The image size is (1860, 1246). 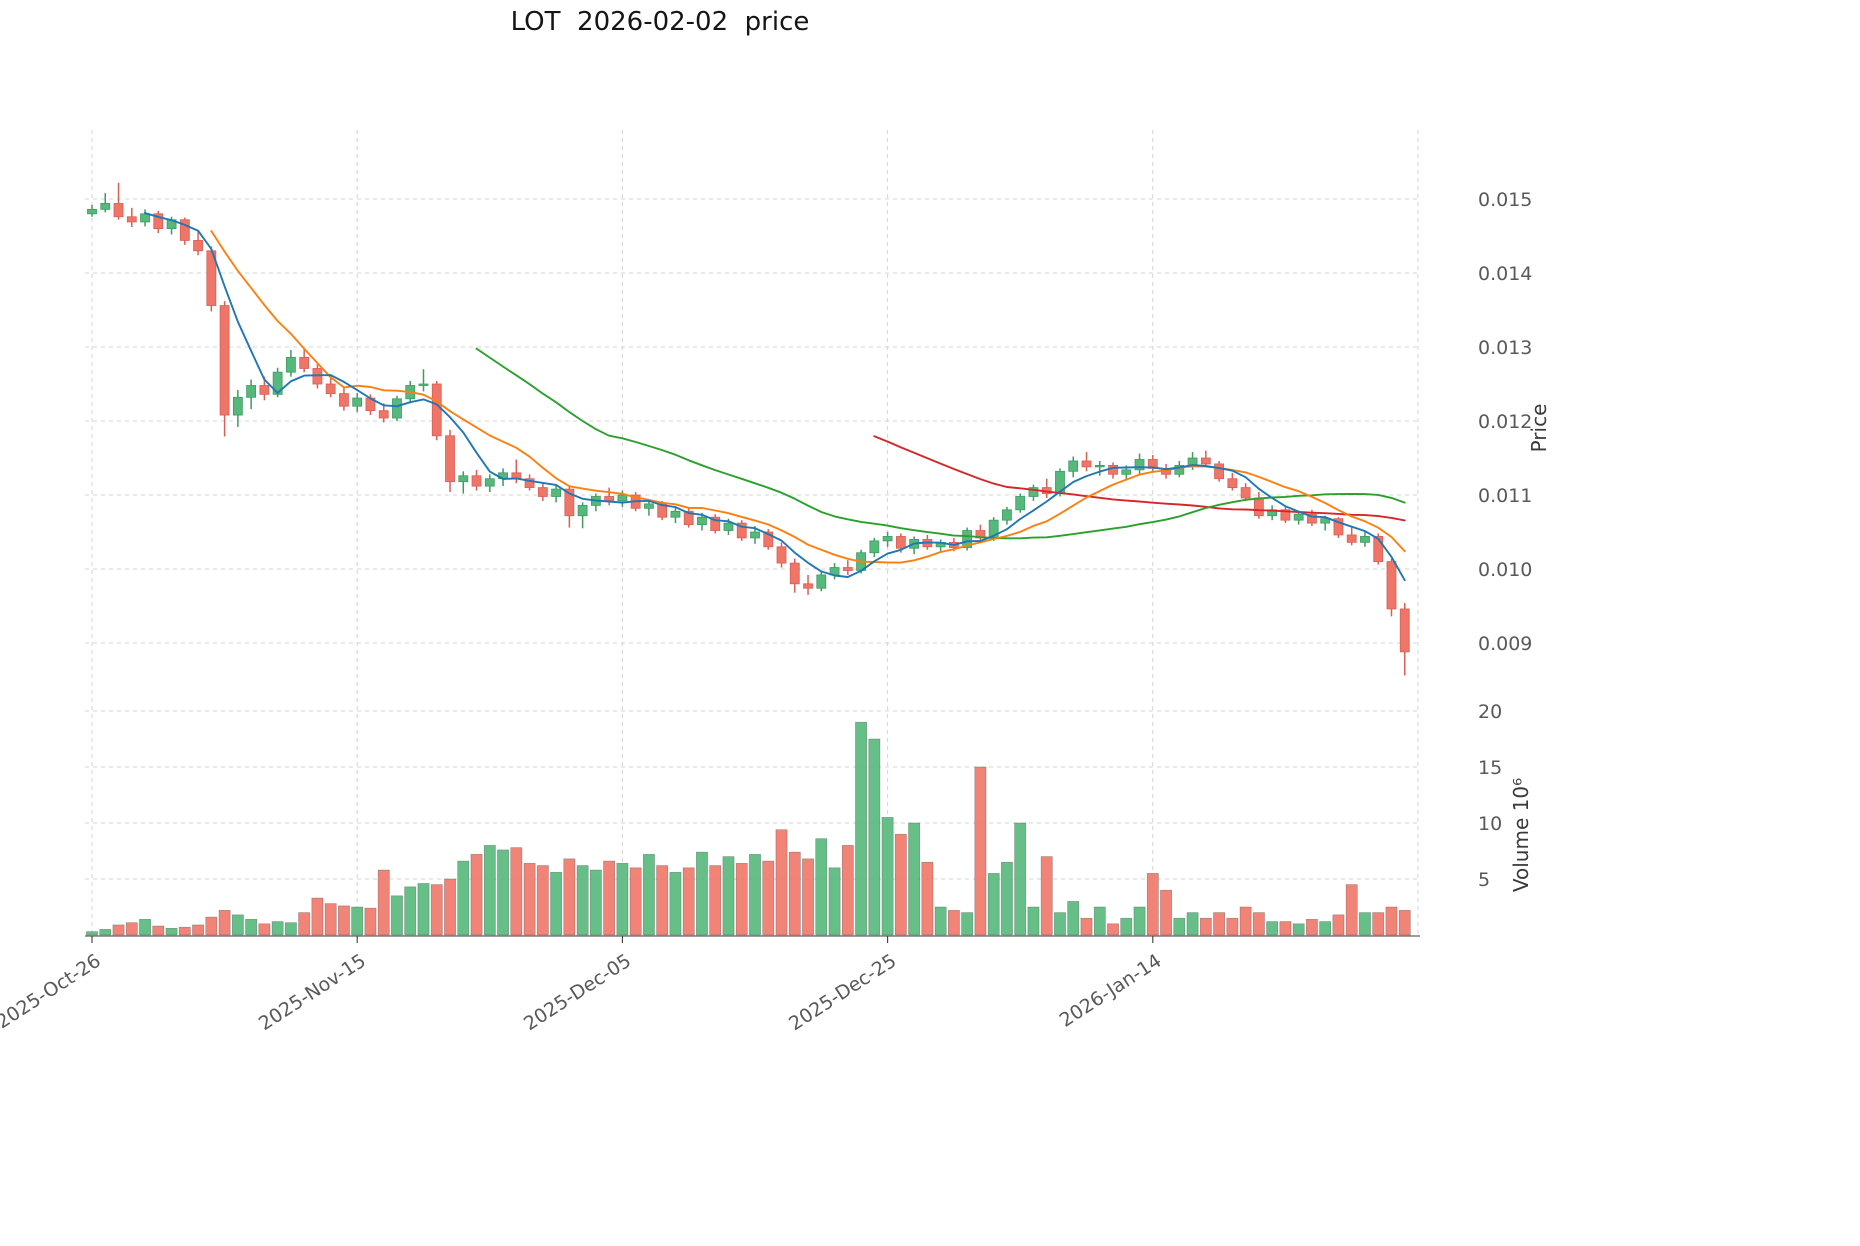 I want to click on volume-axis-label: Volume 10⁶, so click(x=1521, y=835).